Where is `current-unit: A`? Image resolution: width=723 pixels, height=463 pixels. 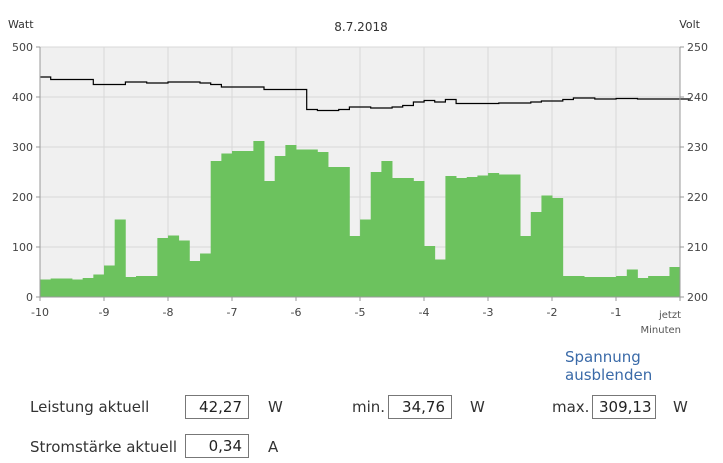
current-unit: A is located at coordinates (273, 447).